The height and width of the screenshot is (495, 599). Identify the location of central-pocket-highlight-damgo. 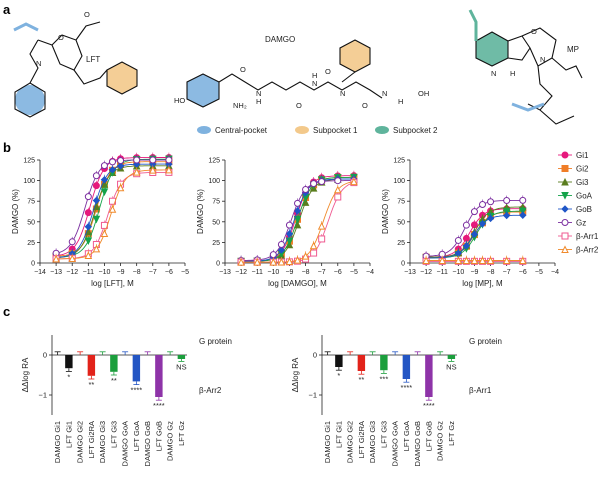
(203, 90).